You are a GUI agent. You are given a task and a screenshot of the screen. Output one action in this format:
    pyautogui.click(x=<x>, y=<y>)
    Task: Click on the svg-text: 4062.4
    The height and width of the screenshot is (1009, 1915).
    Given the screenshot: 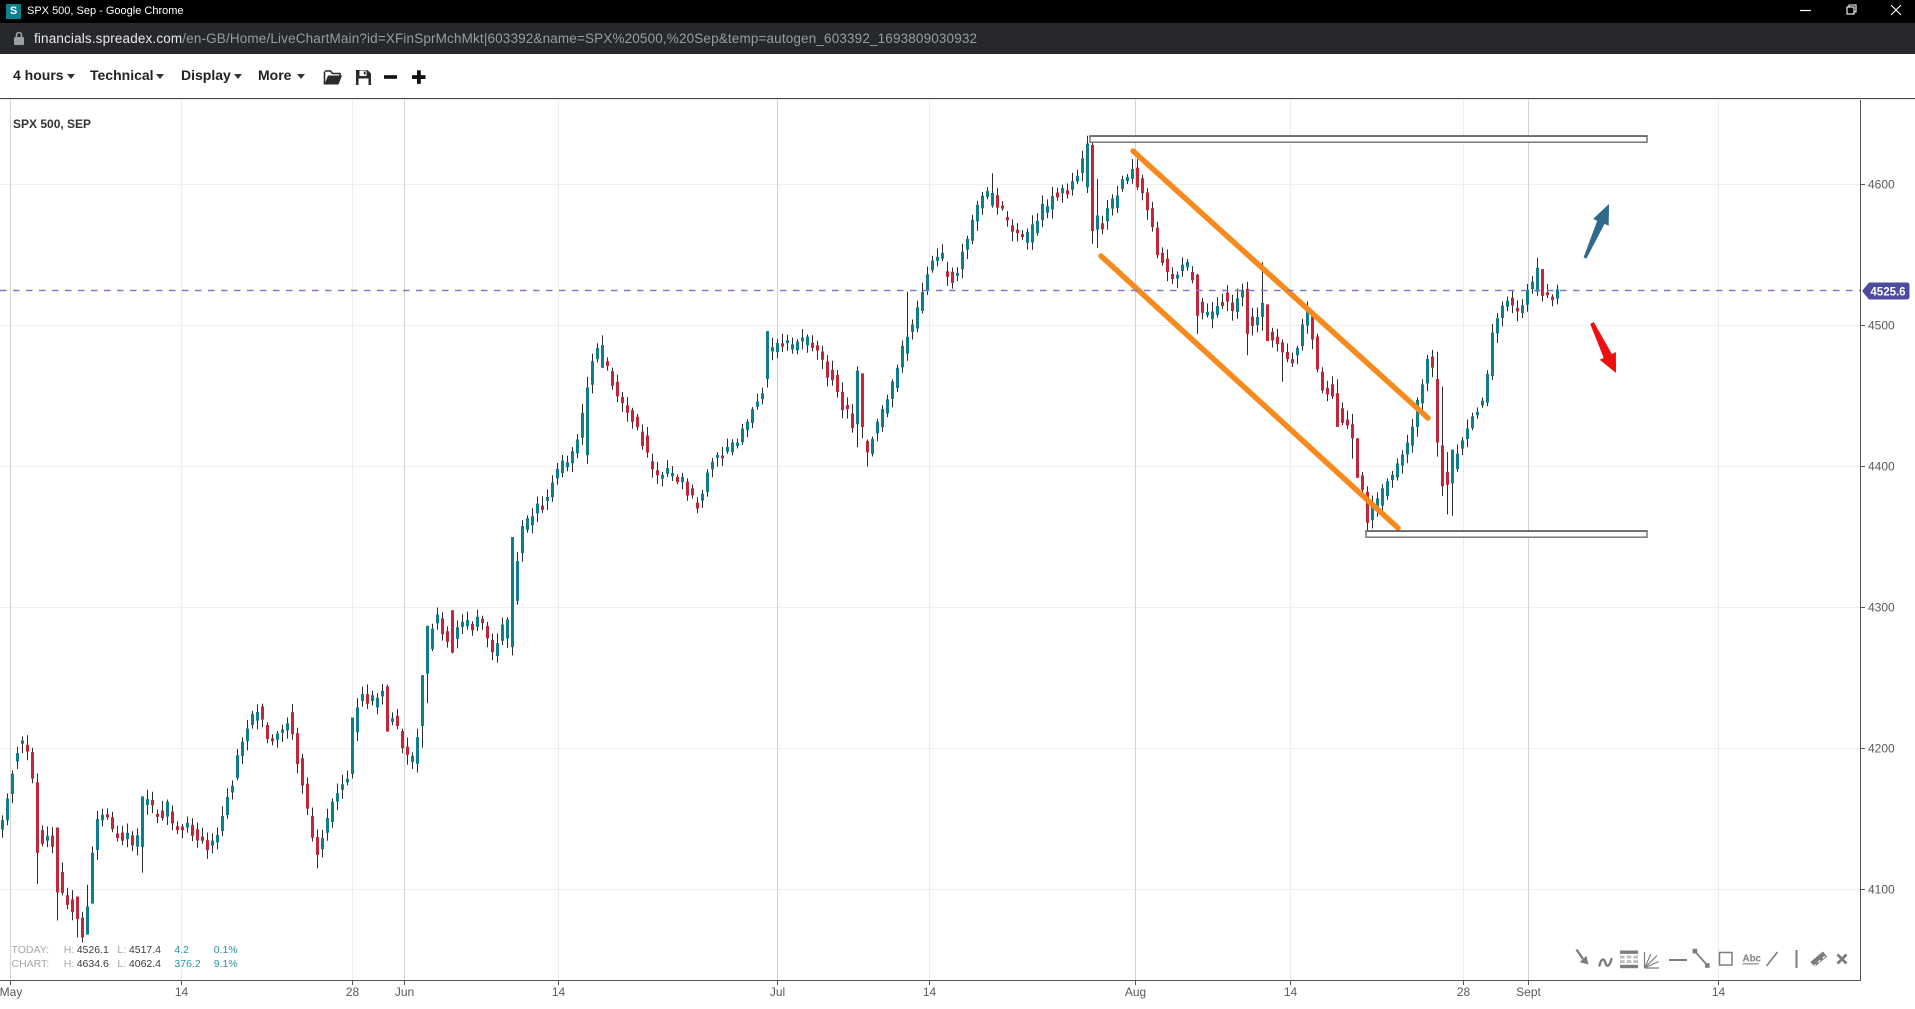 What is the action you would take?
    pyautogui.click(x=145, y=964)
    